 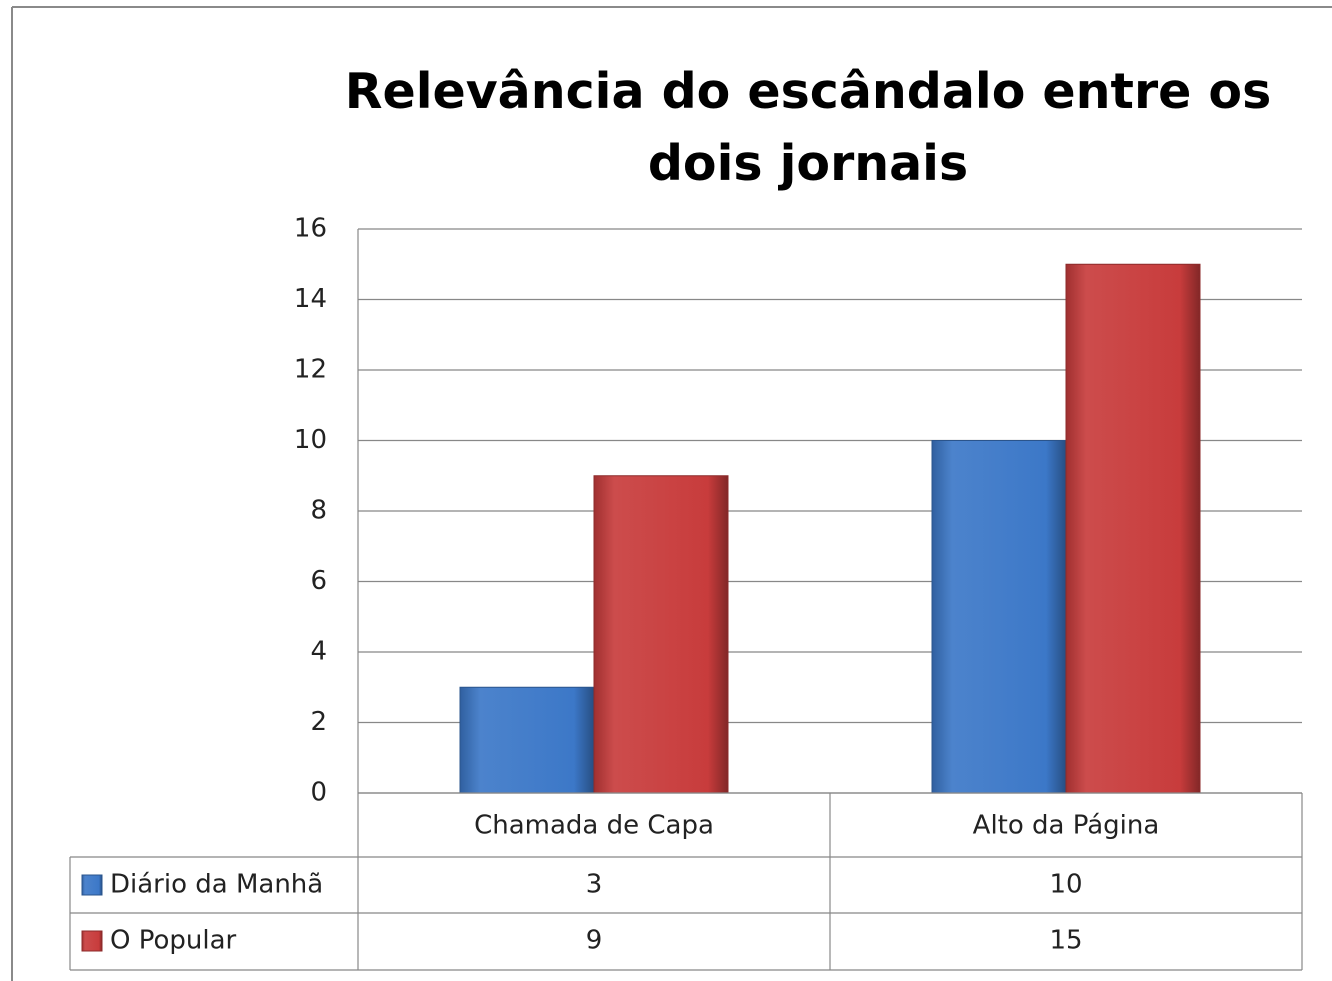 I want to click on table-value: 3, so click(x=594, y=885).